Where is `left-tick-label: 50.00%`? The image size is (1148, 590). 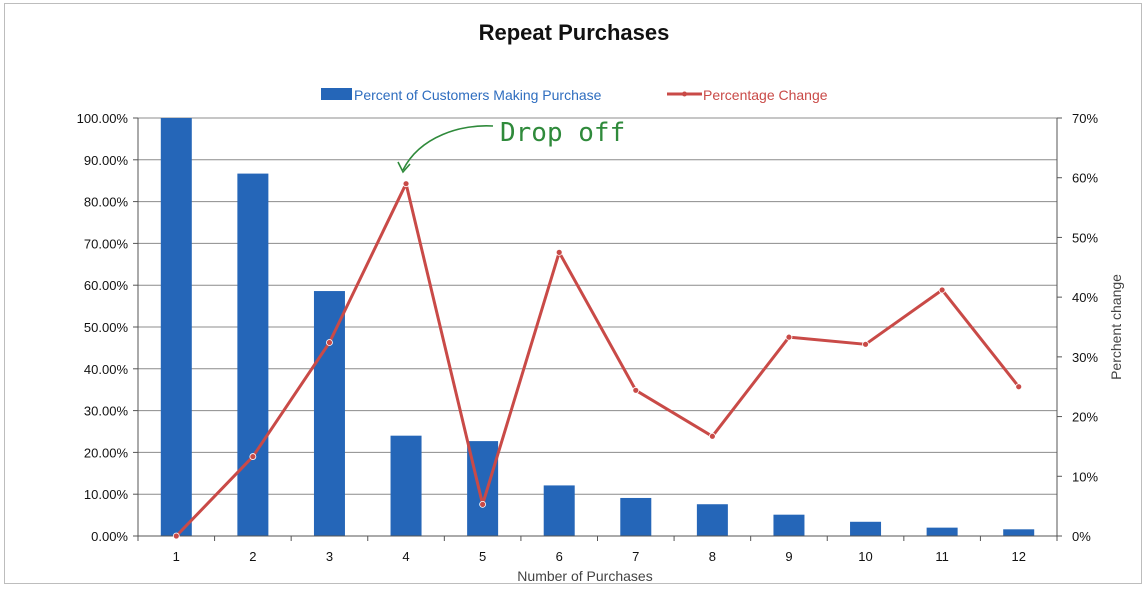
left-tick-label: 50.00% is located at coordinates (106, 327).